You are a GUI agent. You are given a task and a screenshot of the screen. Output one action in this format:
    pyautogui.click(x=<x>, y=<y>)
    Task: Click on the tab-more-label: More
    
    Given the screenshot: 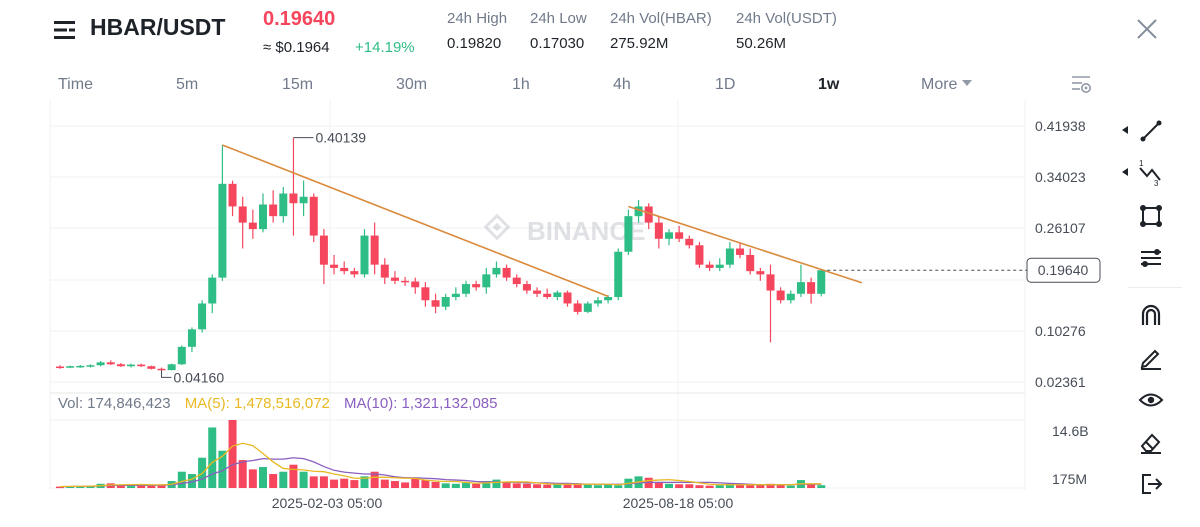 What is the action you would take?
    pyautogui.click(x=939, y=84)
    